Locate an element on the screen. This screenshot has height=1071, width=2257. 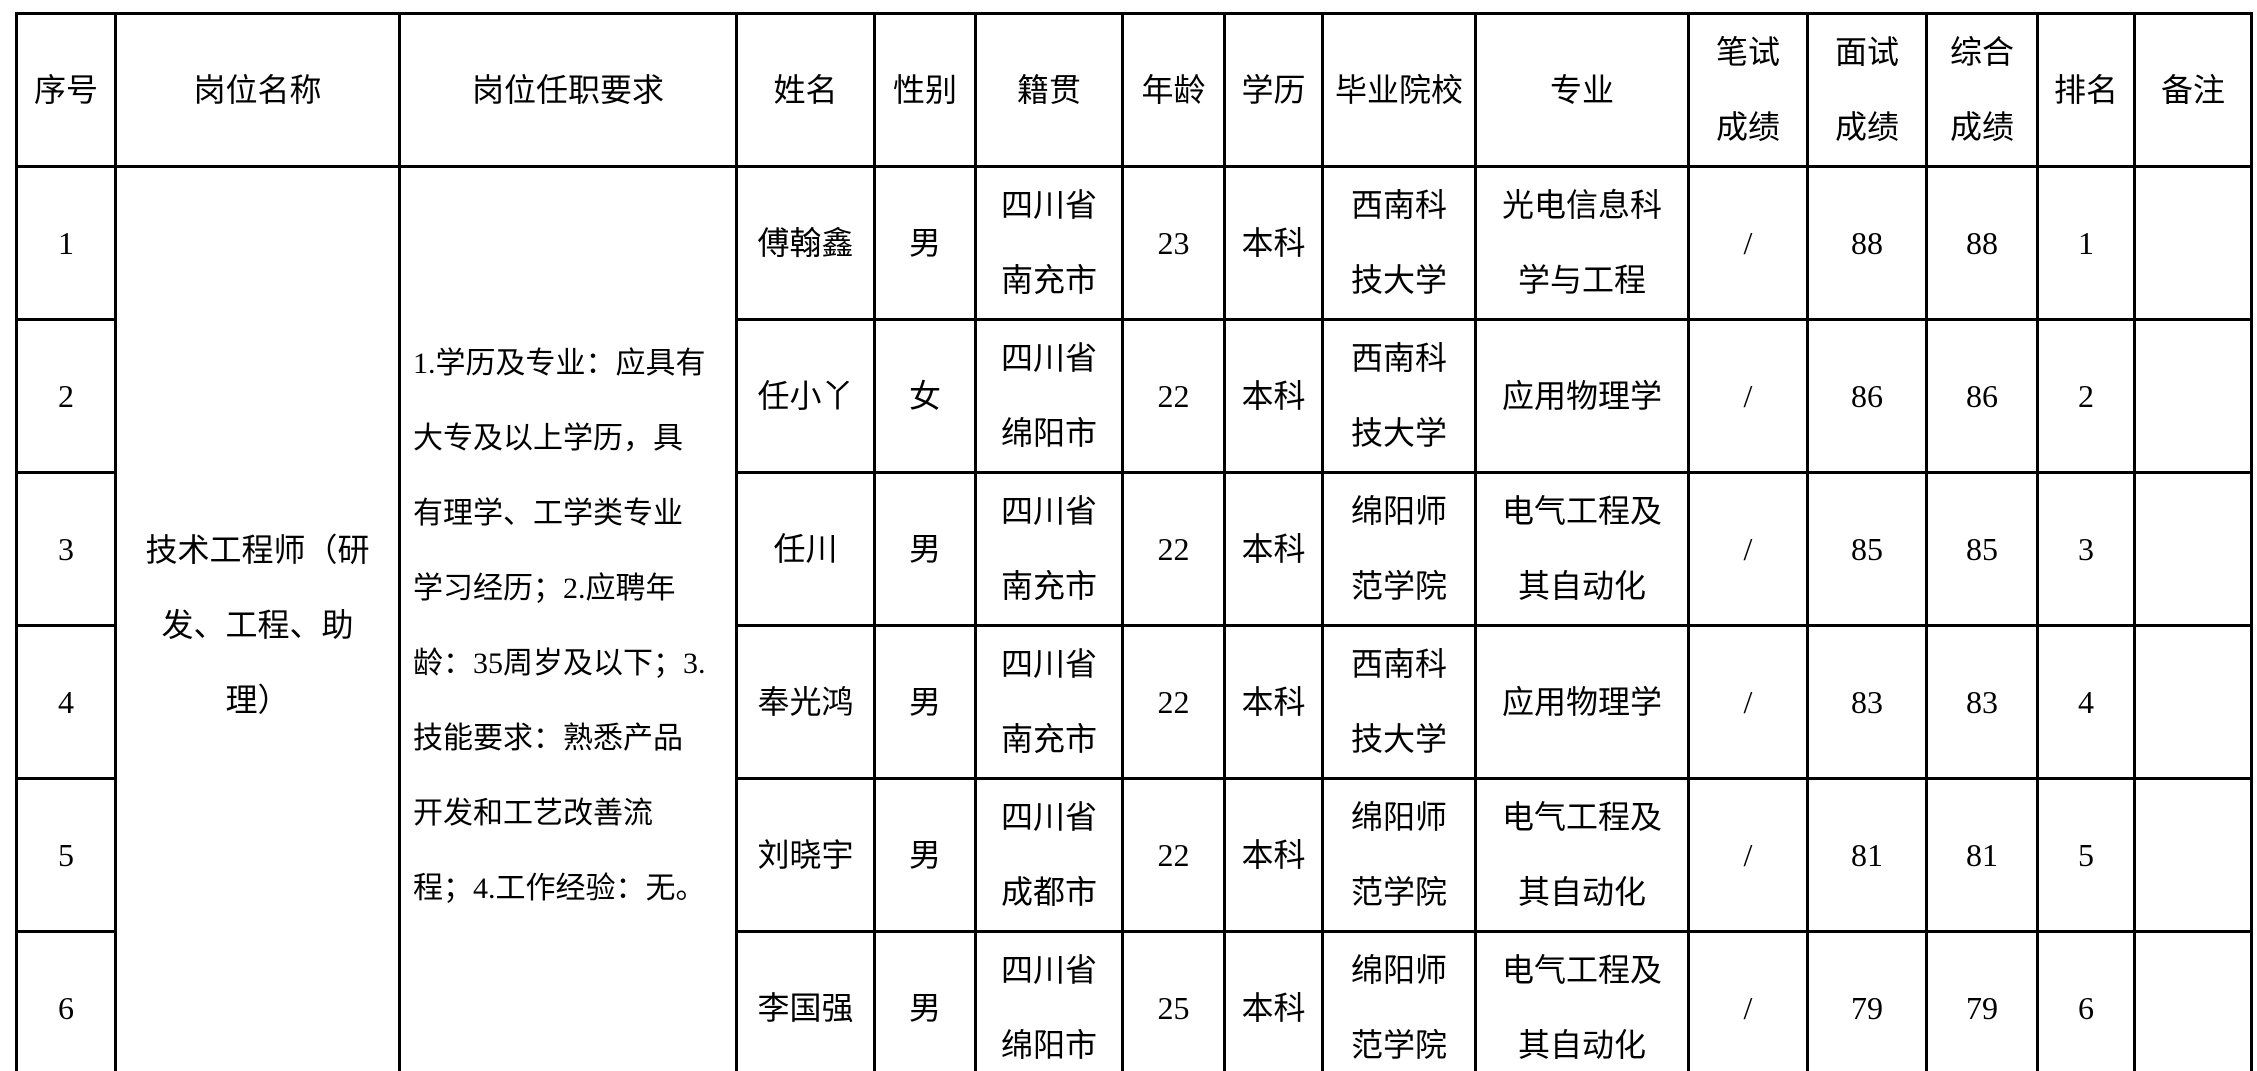
cell-r6-school: 绵阳师 范学院 is located at coordinates (1399, 1000).